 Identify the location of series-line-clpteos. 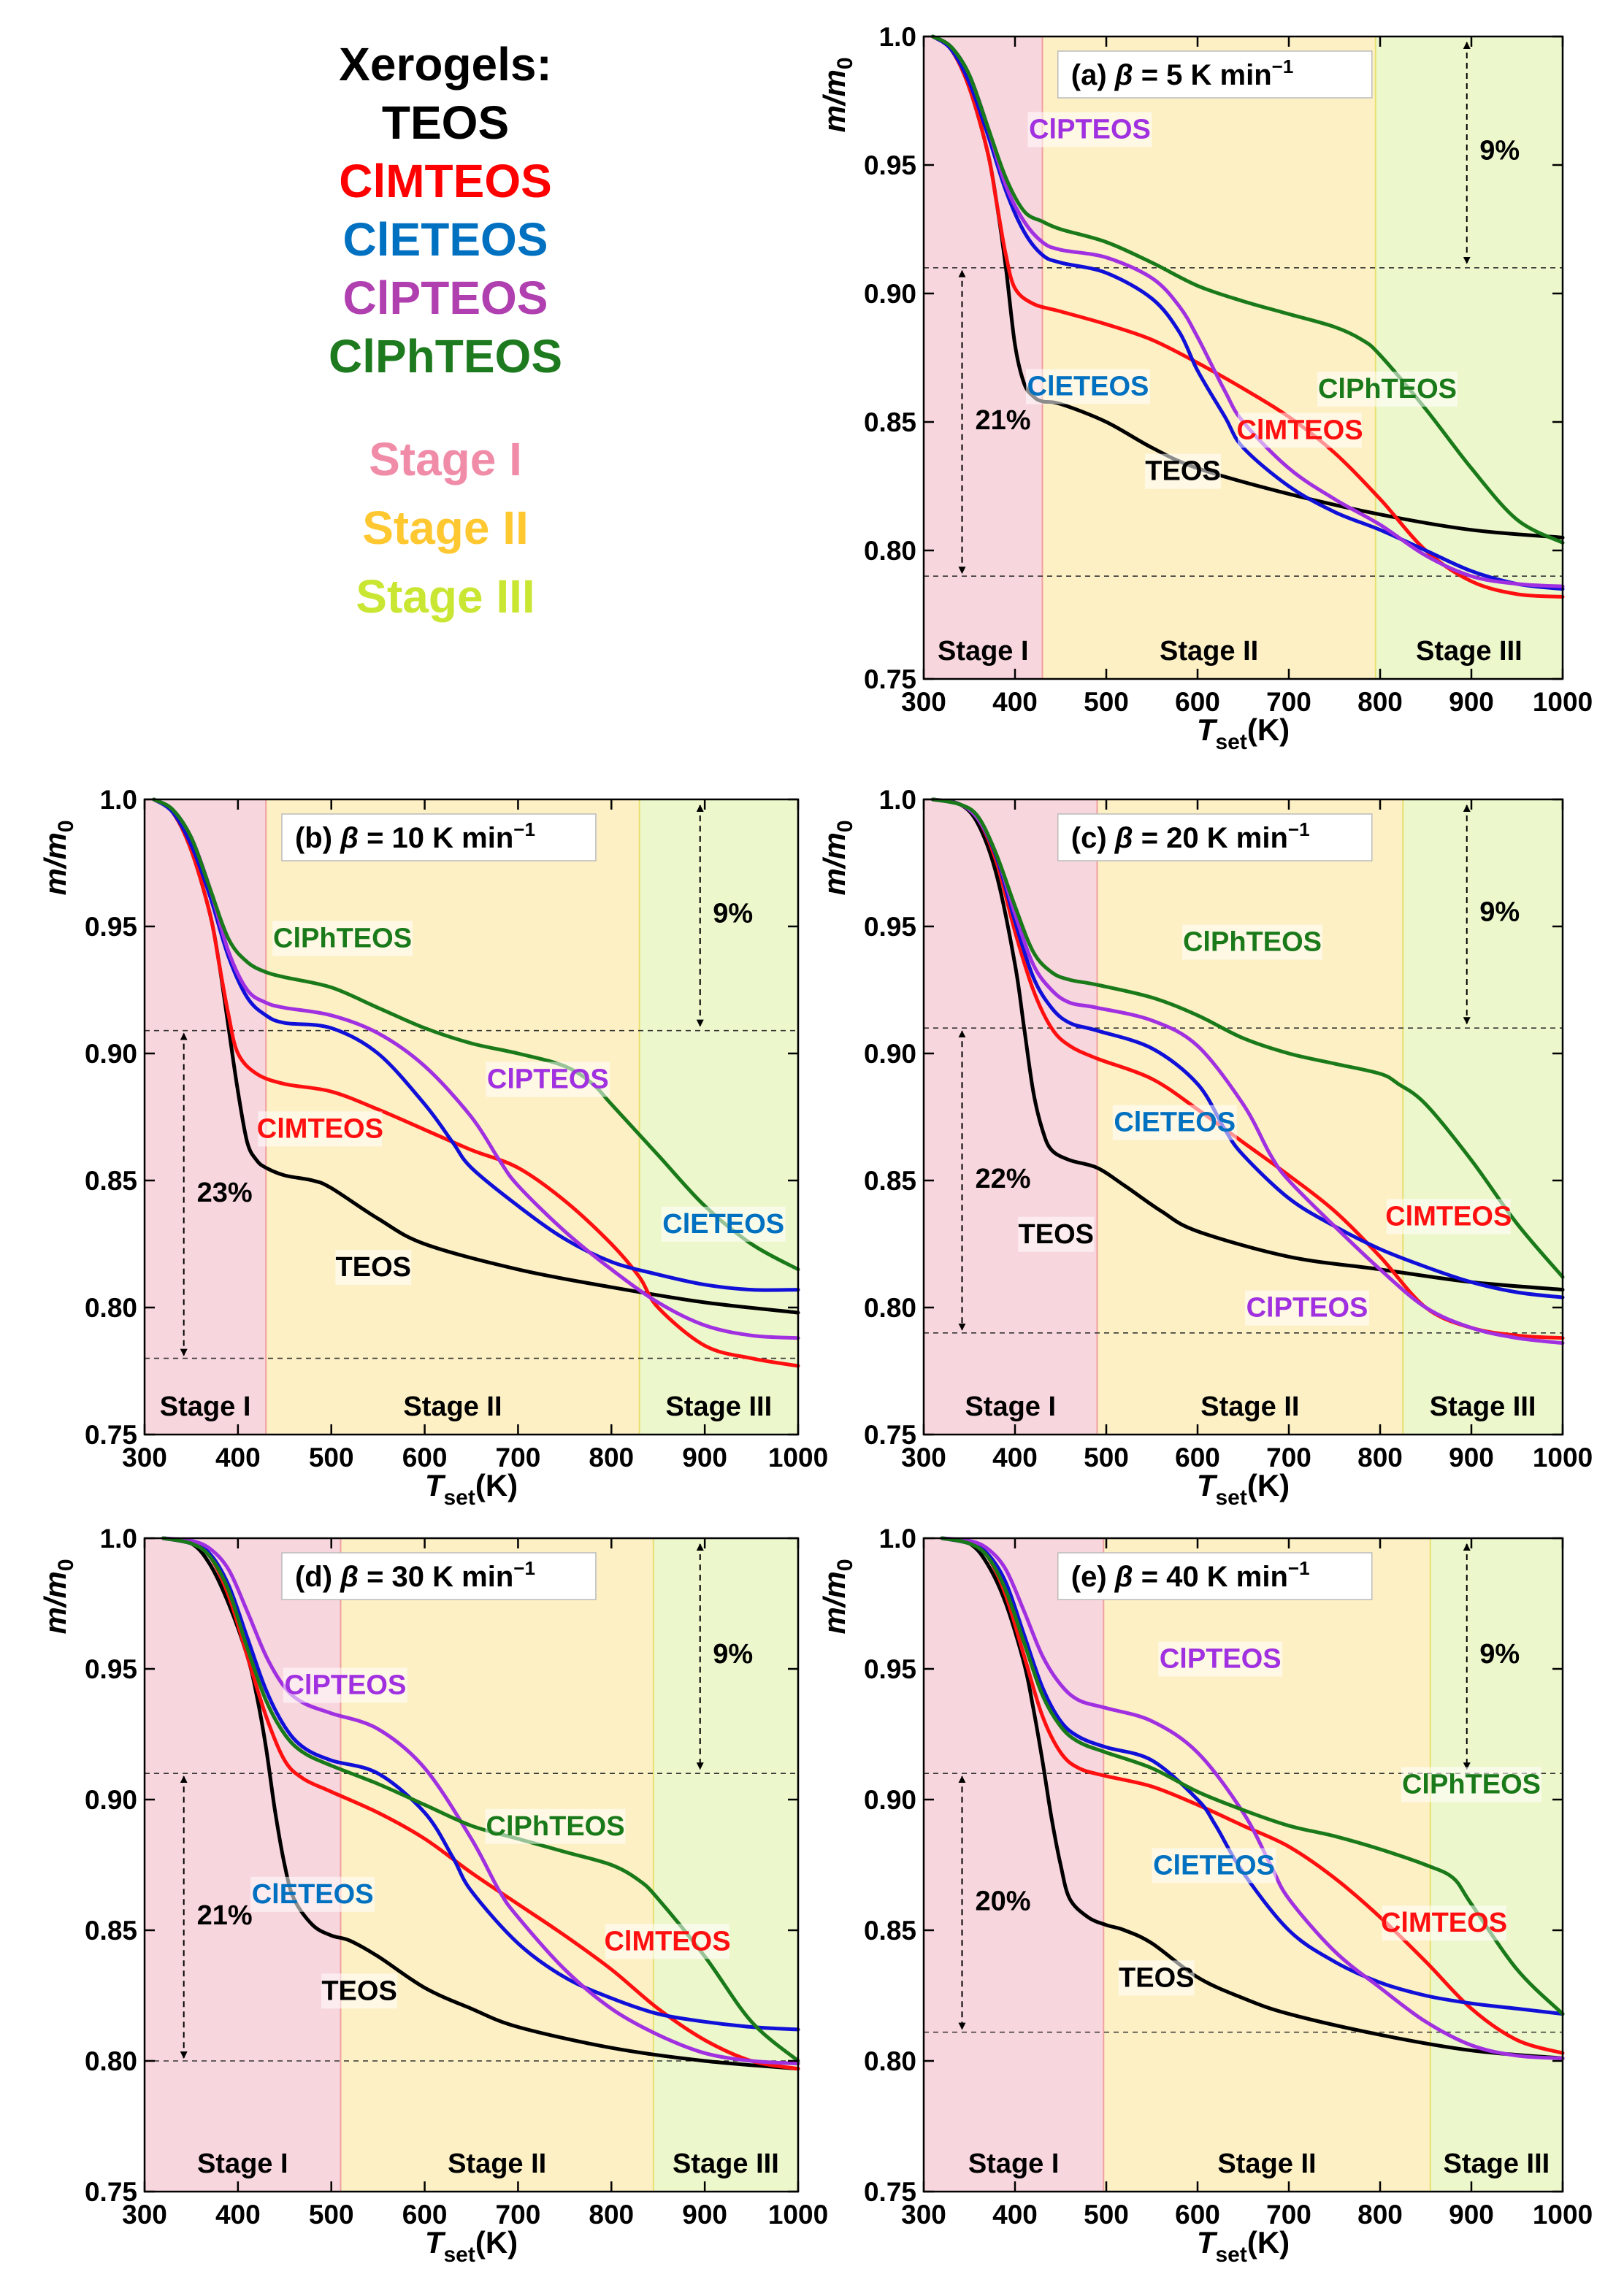
(1253, 1798).